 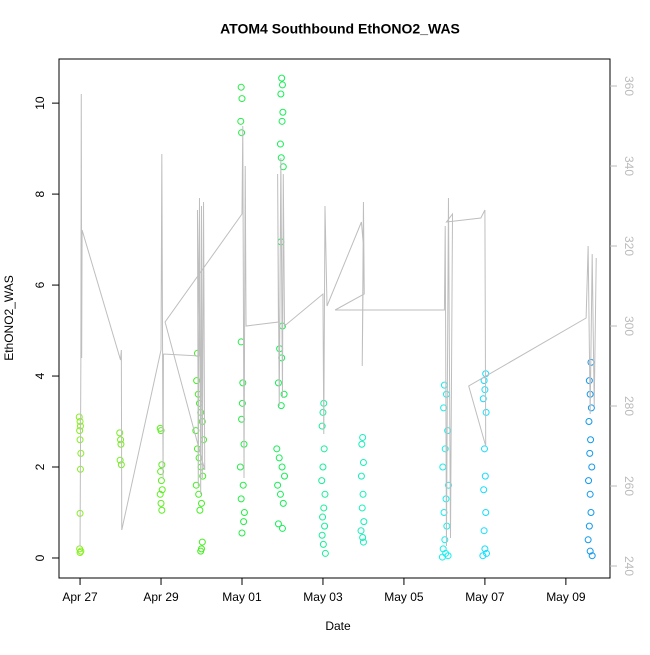 I want to click on y2-tick-label: 300, so click(x=629, y=326).